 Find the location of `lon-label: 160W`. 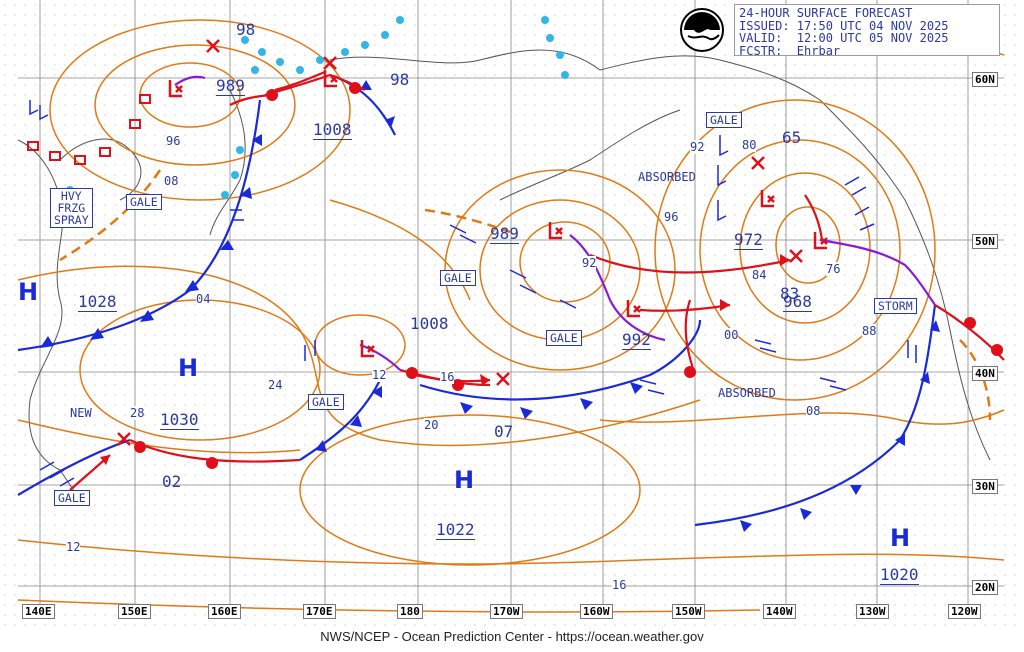

lon-label: 160W is located at coordinates (596, 611).